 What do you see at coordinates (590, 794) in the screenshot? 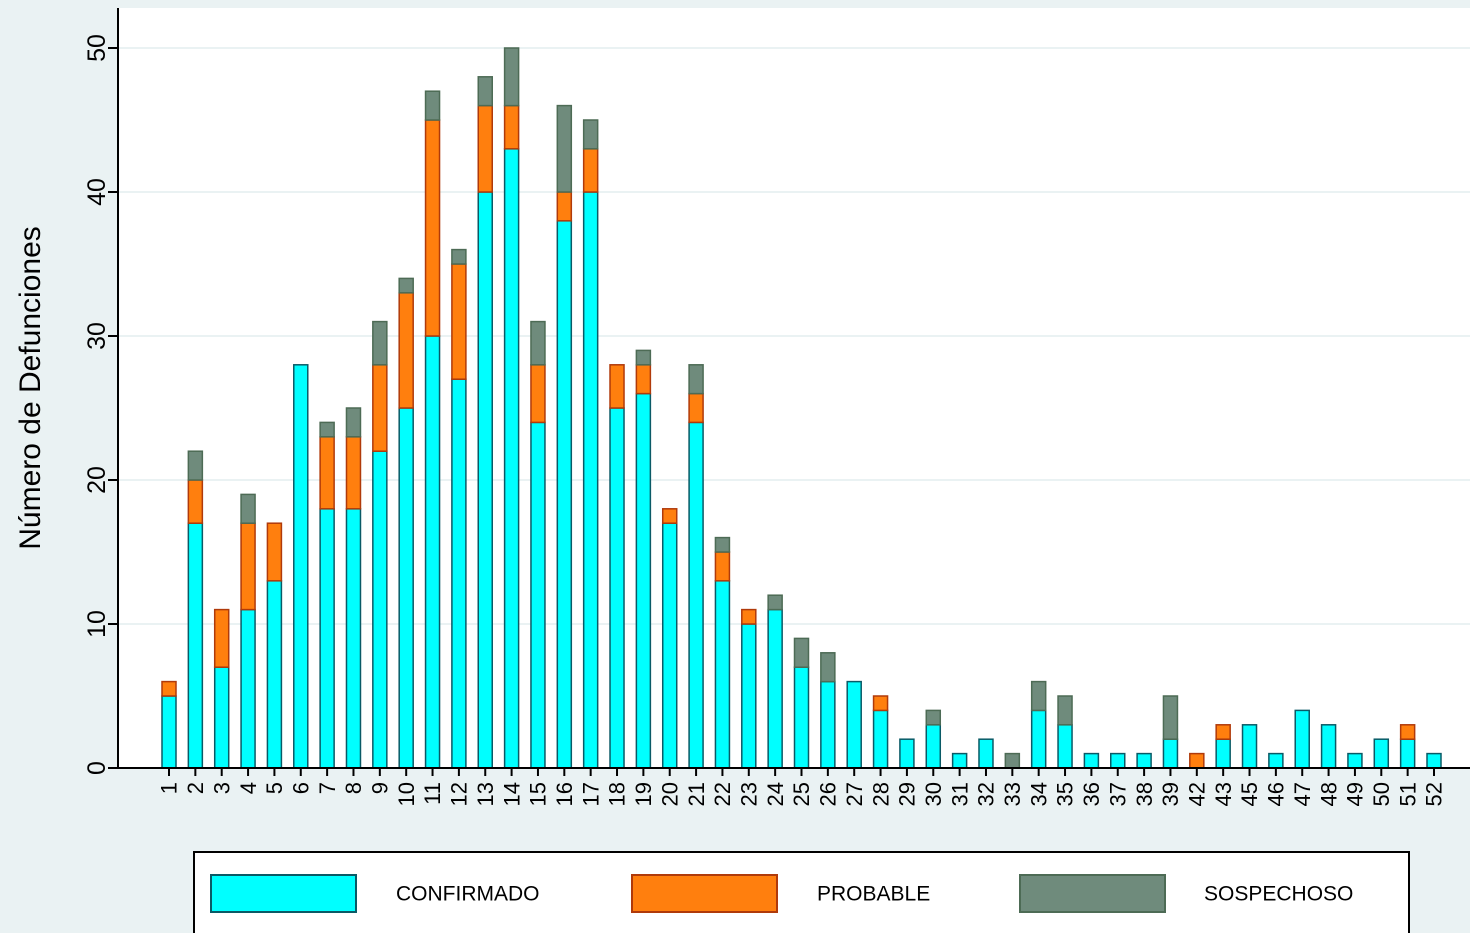
I see `x-tick-label: 17` at bounding box center [590, 794].